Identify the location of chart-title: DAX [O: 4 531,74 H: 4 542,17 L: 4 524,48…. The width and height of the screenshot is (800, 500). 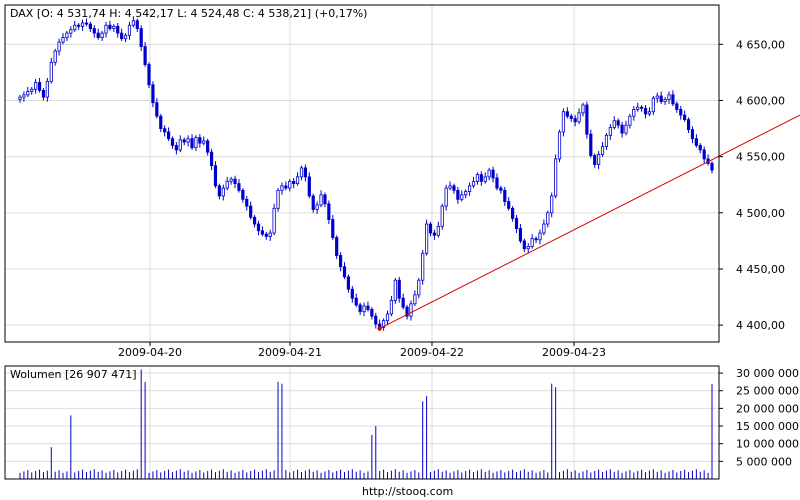
(188, 13).